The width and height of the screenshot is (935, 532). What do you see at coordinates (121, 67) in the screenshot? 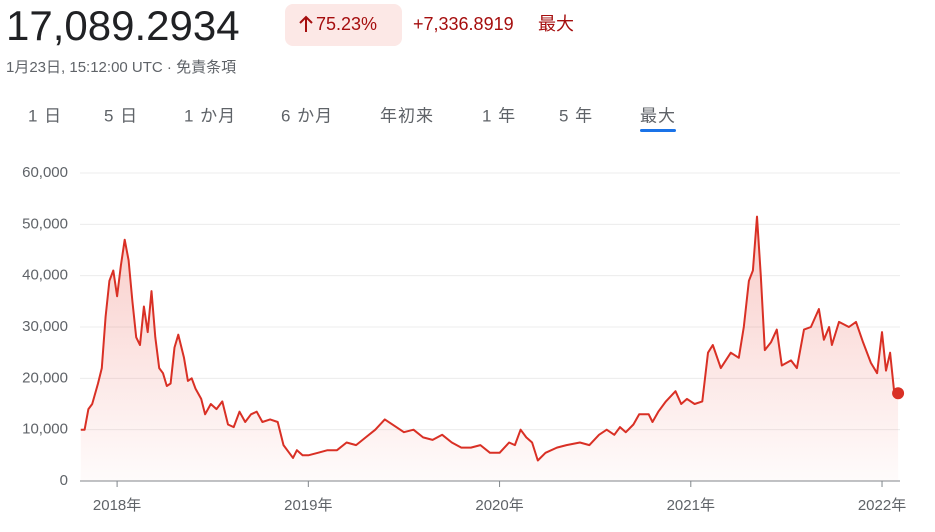
I see `timestamp: 1月23日, 15:12:00 UTC · 免責条項` at bounding box center [121, 67].